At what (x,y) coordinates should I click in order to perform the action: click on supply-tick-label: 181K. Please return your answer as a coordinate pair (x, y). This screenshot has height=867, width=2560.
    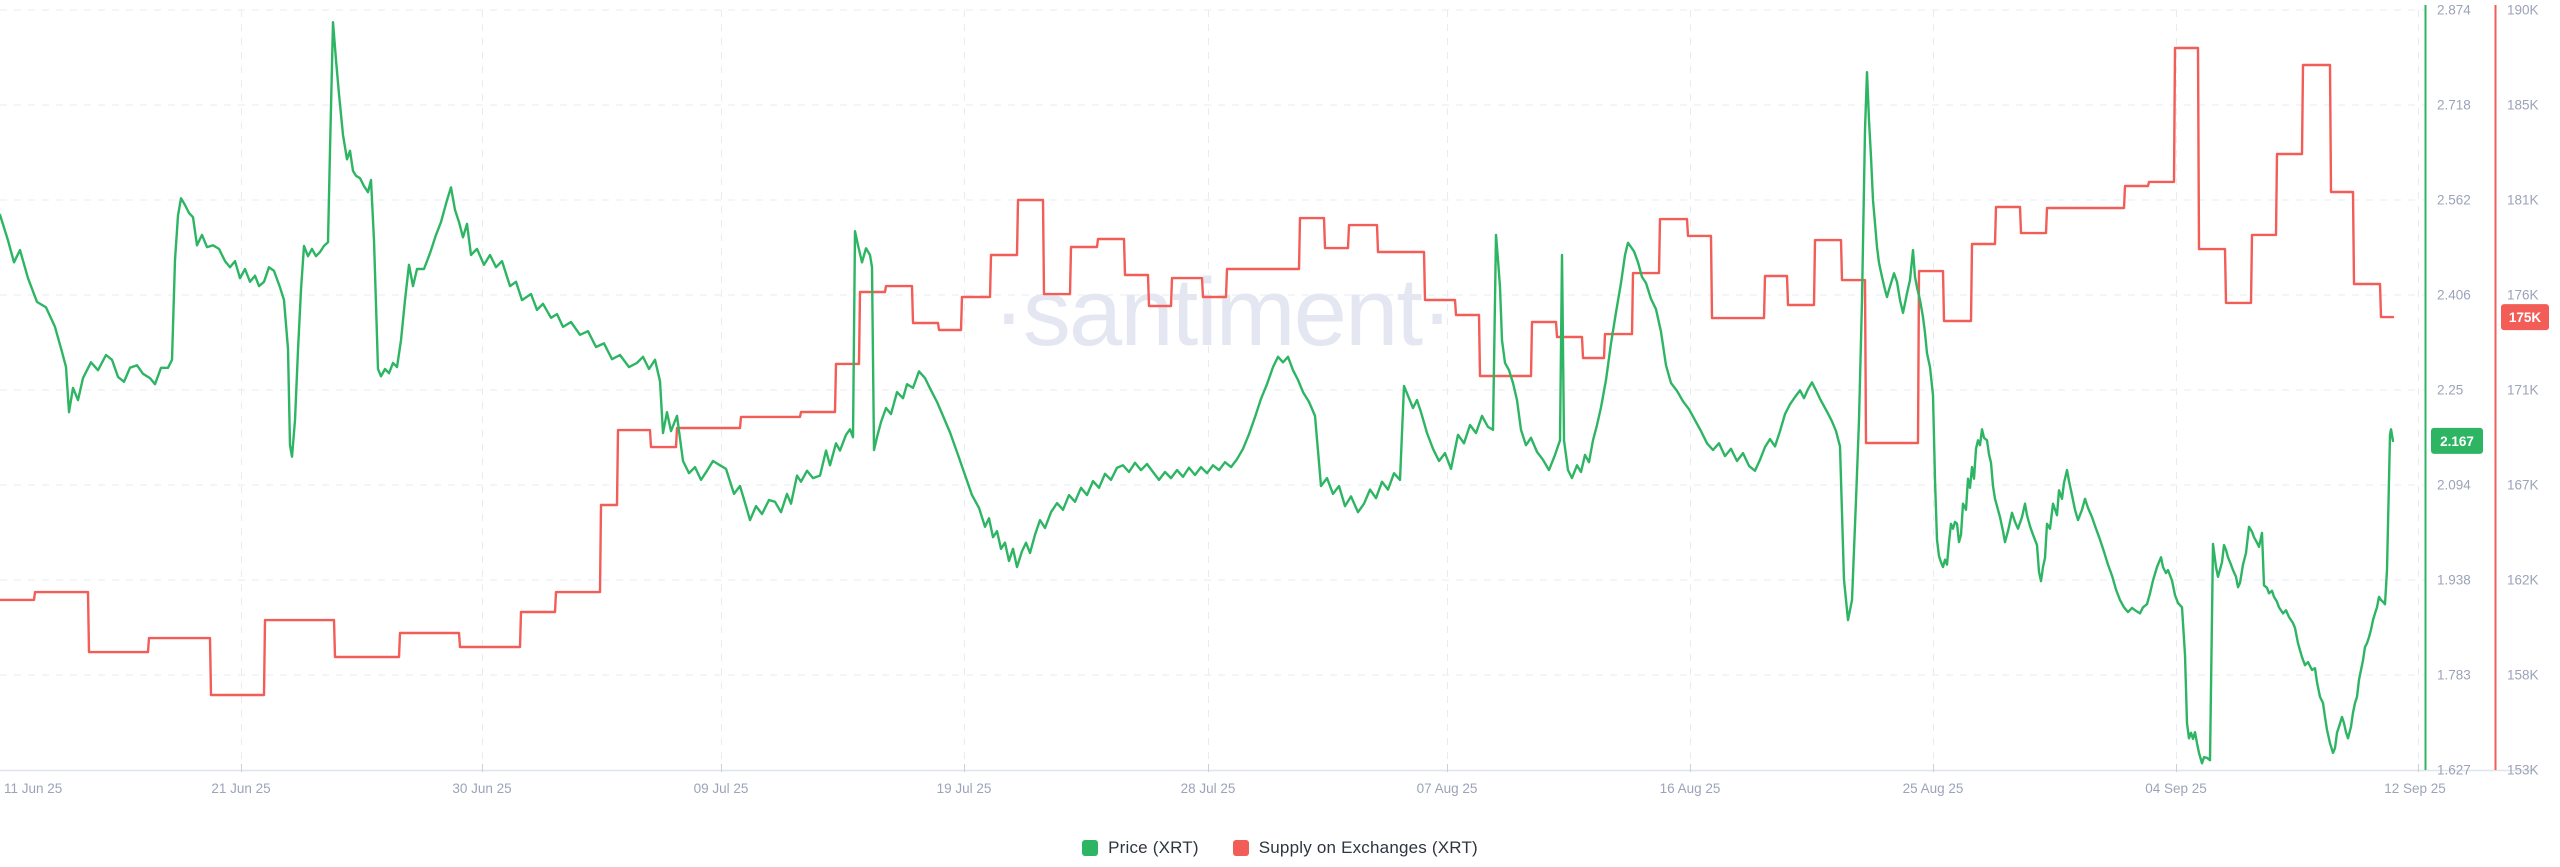
    Looking at the image, I should click on (2523, 200).